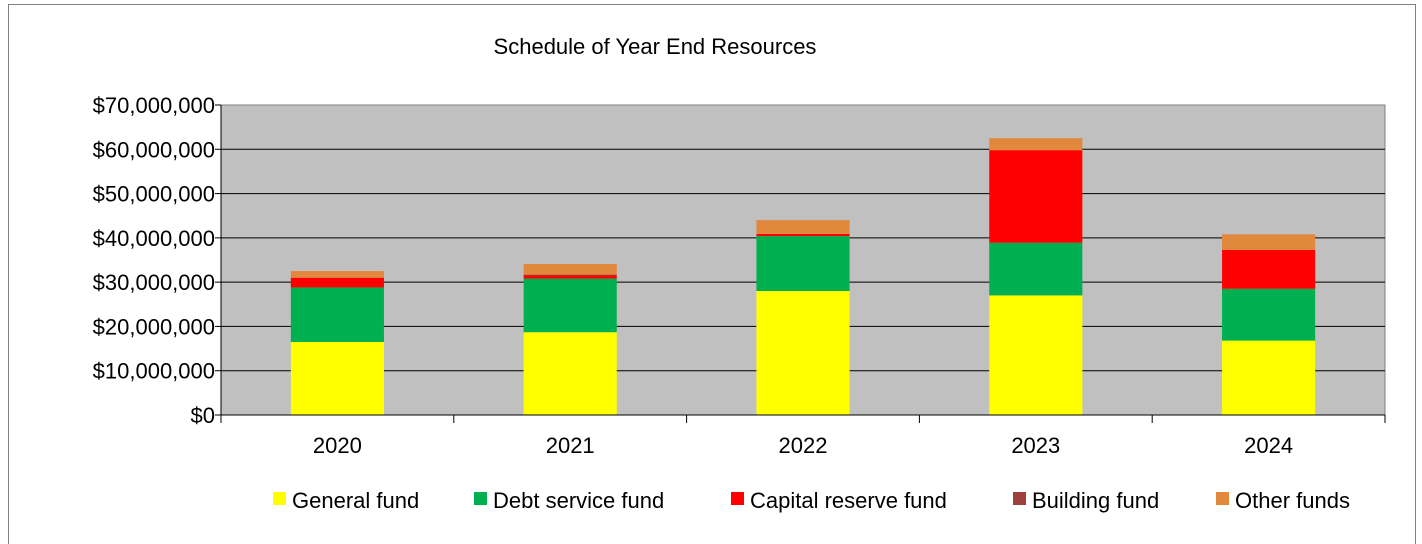 The image size is (1422, 544). I want to click on x-tick-label: 2024, so click(1268, 445).